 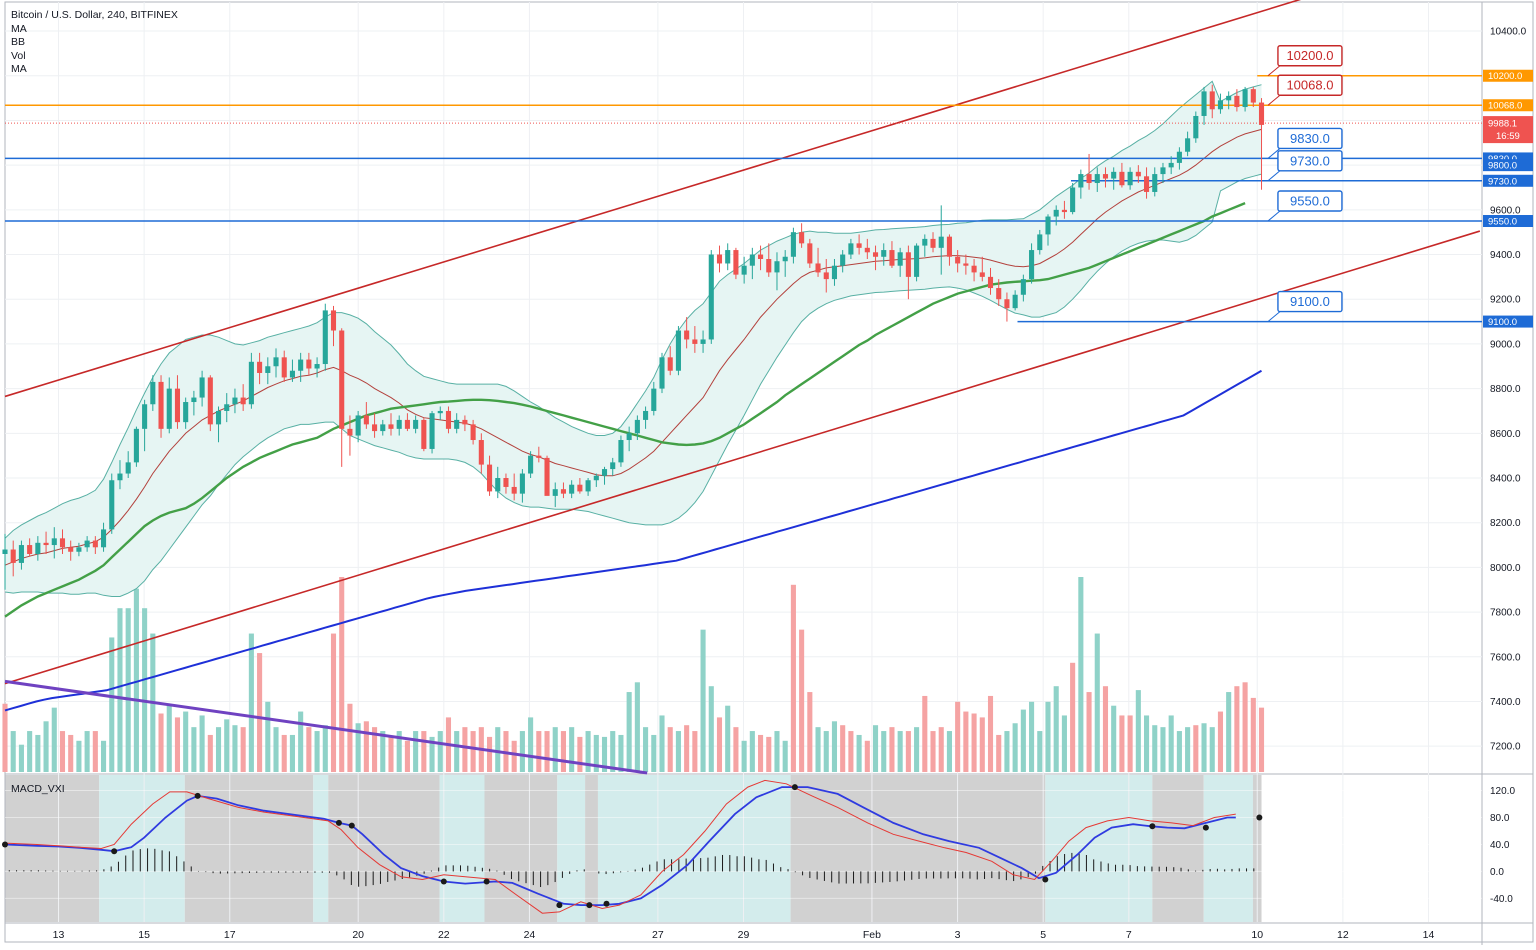 I want to click on axis-marker-label: 9800.0, so click(x=1502, y=166).